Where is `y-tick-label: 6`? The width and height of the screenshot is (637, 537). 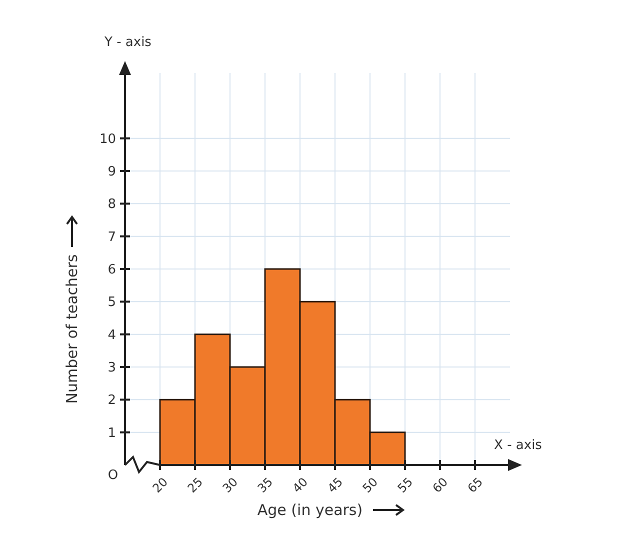
y-tick-label: 6 is located at coordinates (112, 270).